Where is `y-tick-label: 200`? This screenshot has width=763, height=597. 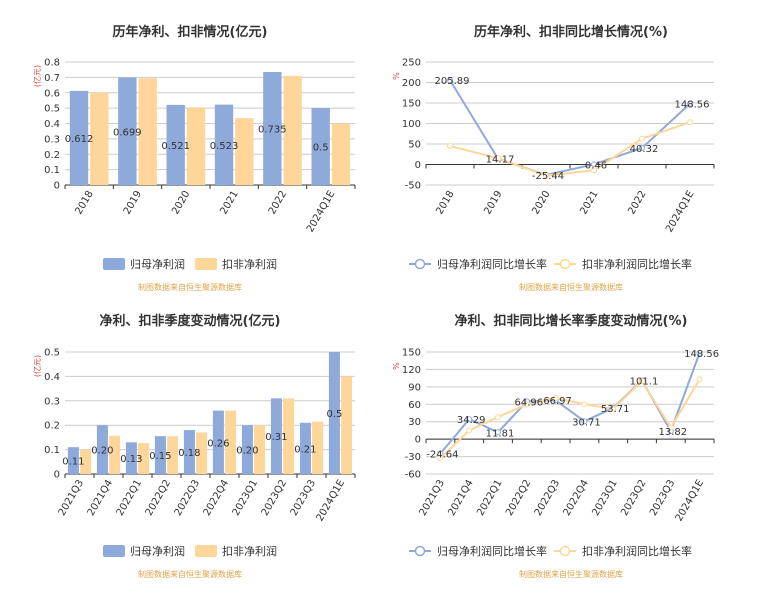
y-tick-label: 200 is located at coordinates (411, 83).